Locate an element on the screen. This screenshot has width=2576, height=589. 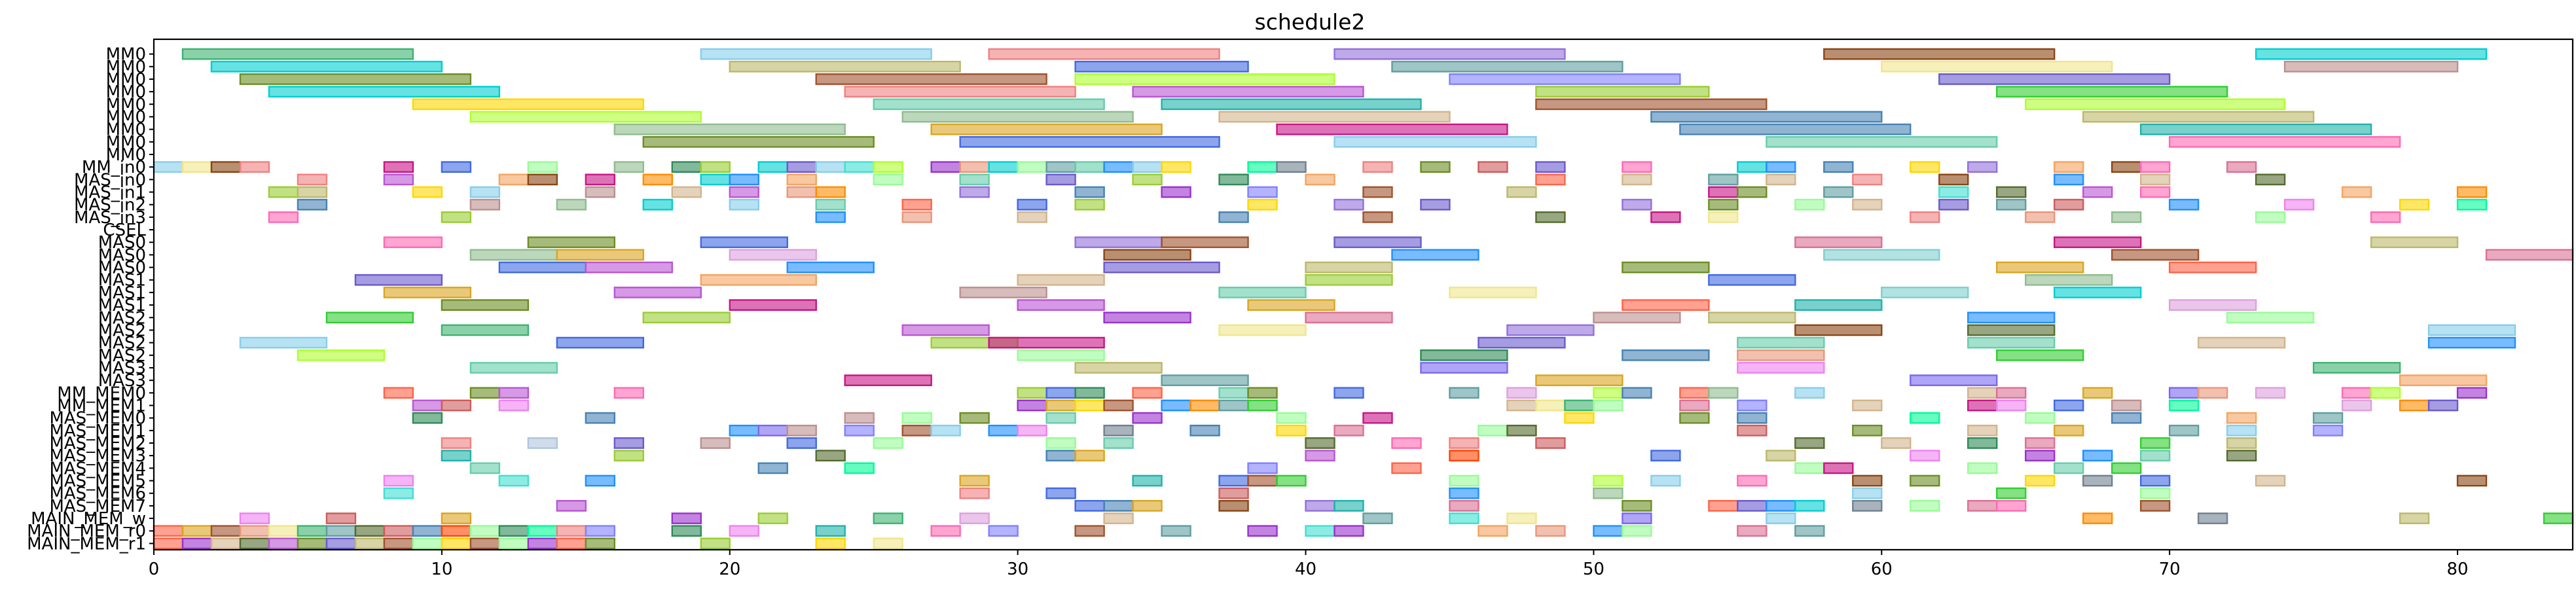
row-label: MAS0 is located at coordinates (122, 269).